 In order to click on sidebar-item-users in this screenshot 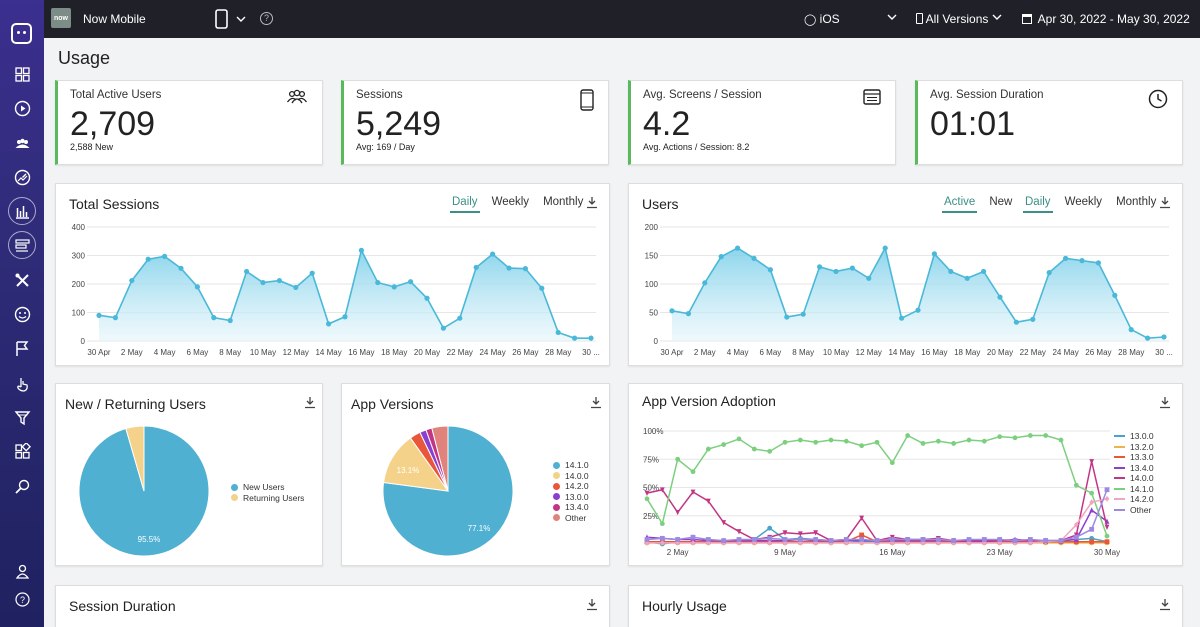, I will do `click(22, 143)`.